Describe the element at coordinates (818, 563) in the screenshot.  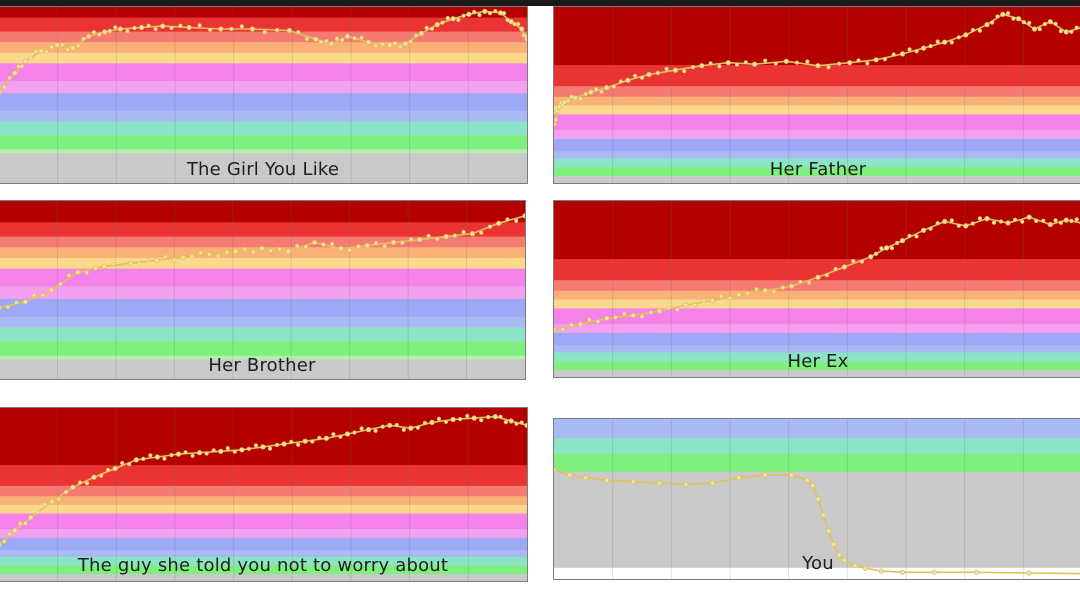
I see `chart-you-title: You` at that location.